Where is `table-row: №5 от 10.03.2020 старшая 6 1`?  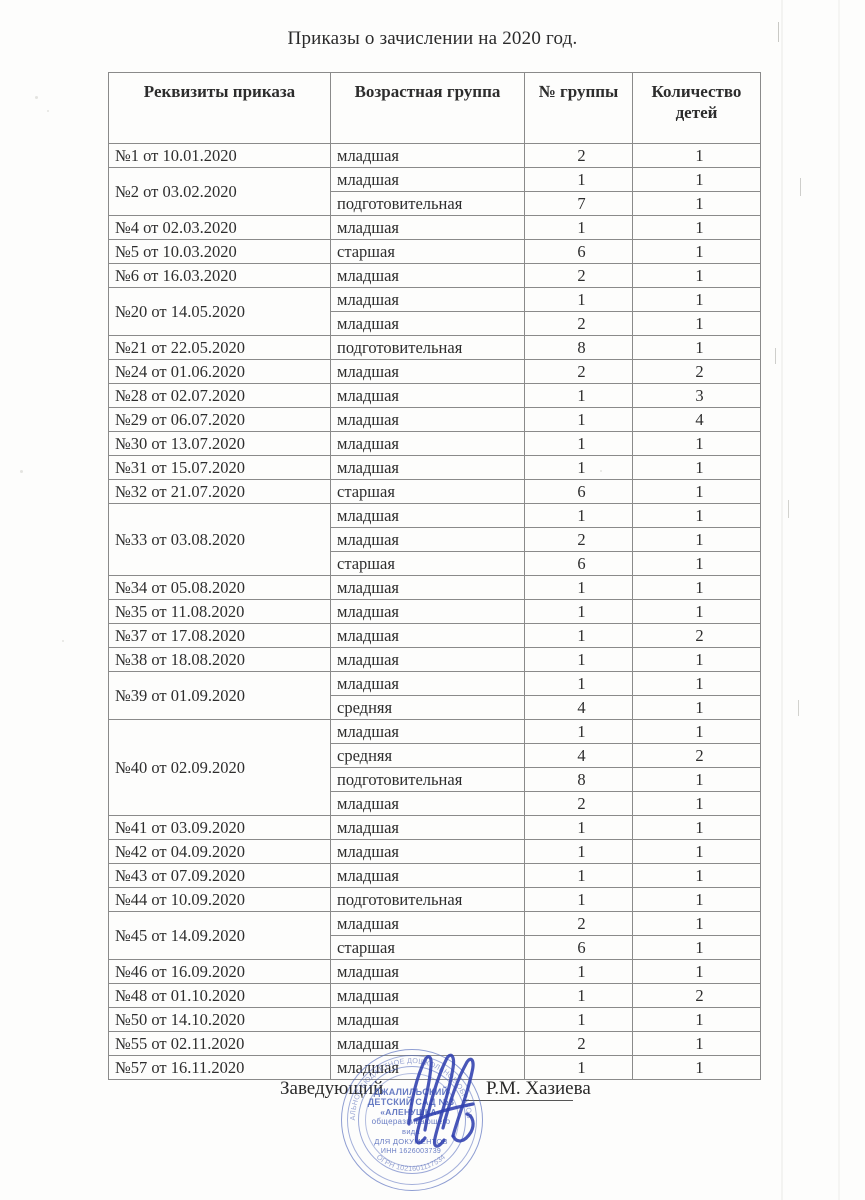
table-row: №5 от 10.03.2020 старшая 6 1 is located at coordinates (434, 251).